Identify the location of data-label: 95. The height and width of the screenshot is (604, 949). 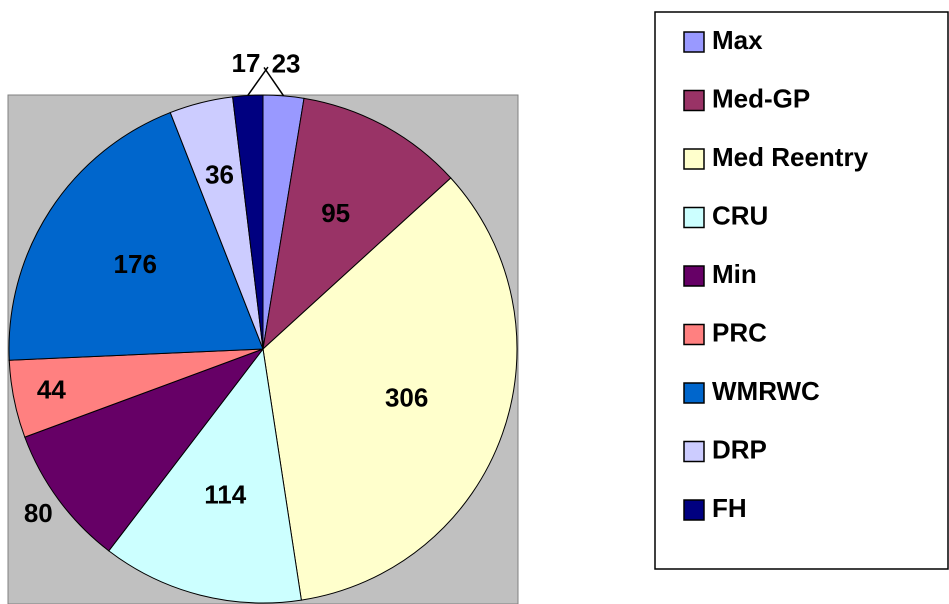
(335, 213).